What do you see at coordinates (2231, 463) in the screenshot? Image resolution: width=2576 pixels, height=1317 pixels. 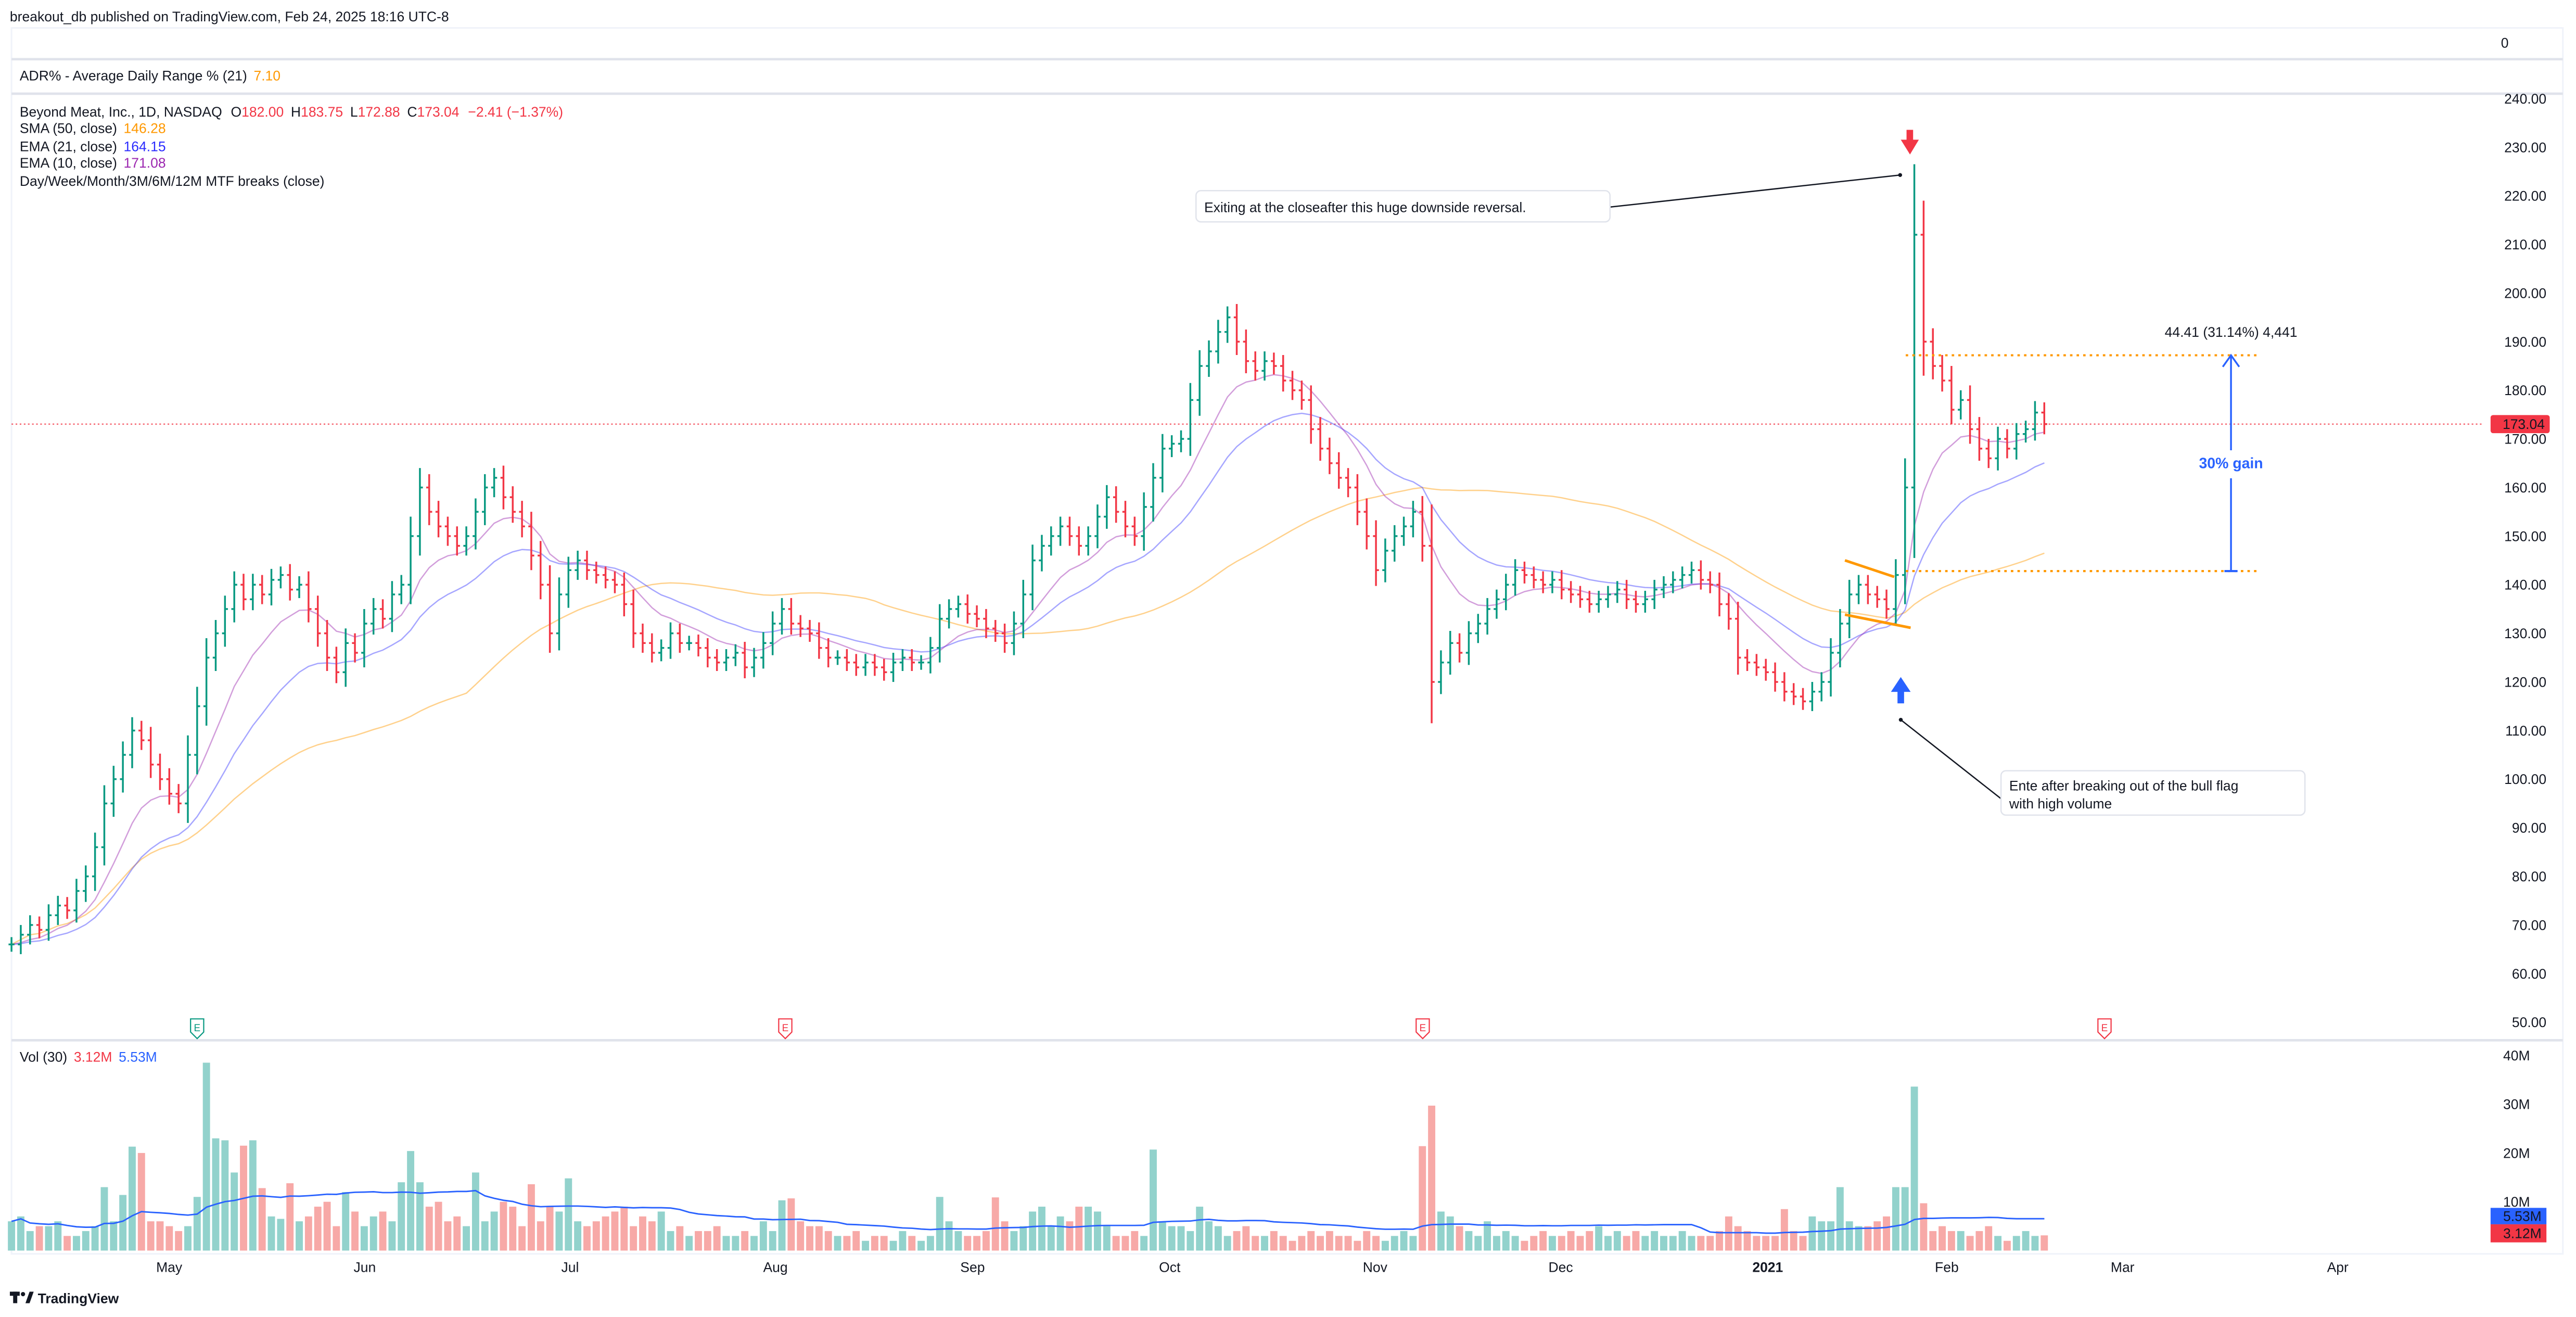 I see `measure-arrow` at bounding box center [2231, 463].